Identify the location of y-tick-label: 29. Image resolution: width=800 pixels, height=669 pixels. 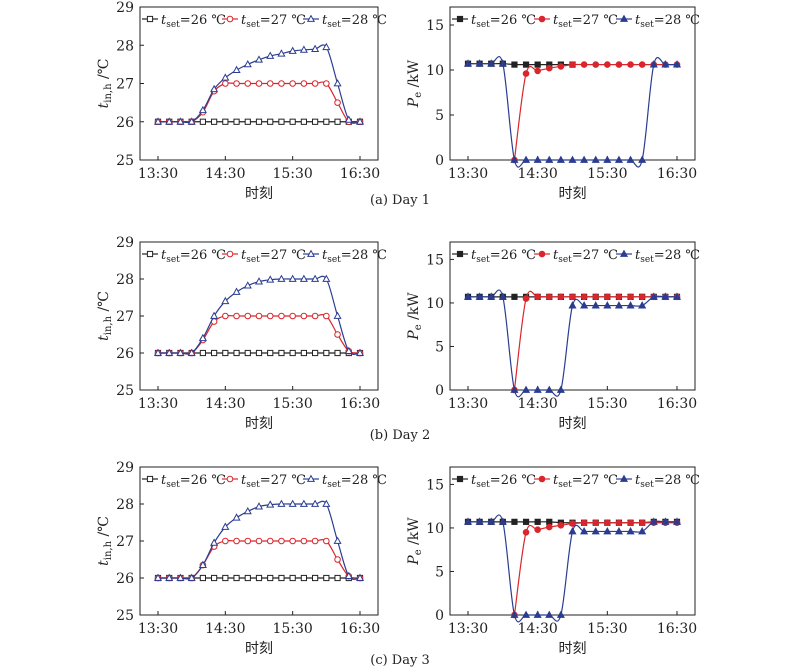
(125, 8).